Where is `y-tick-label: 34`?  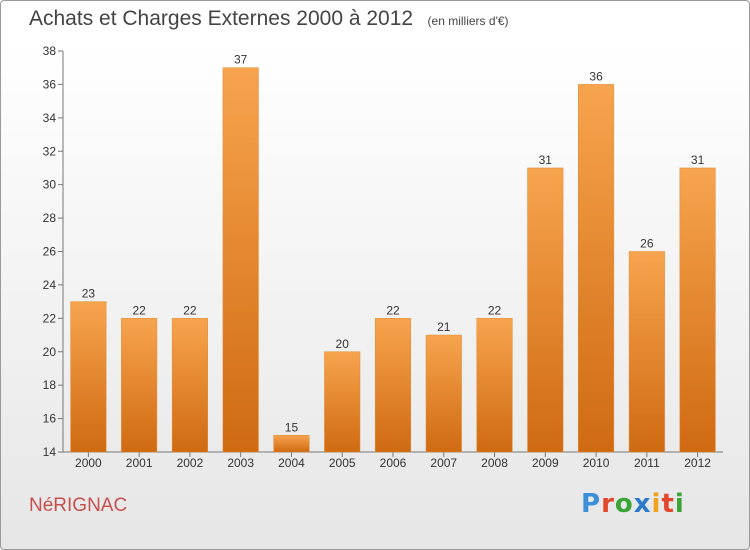 y-tick-label: 34 is located at coordinates (50, 118).